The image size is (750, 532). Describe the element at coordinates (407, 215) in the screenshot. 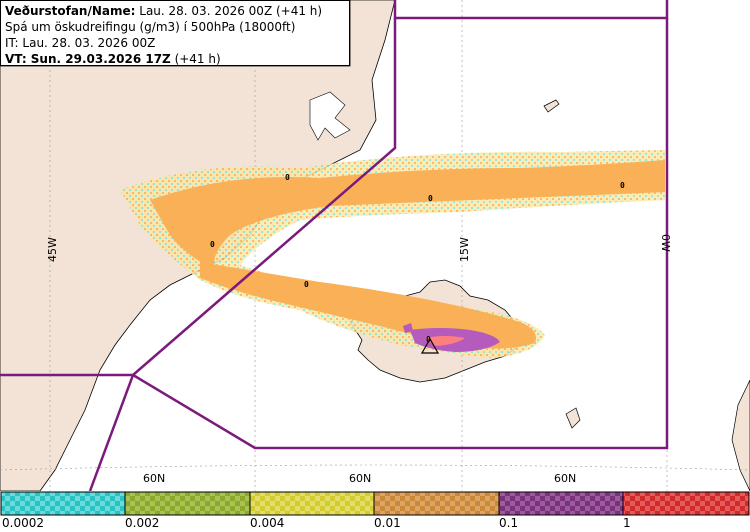

I see `ash-plume-upper-branch` at that location.